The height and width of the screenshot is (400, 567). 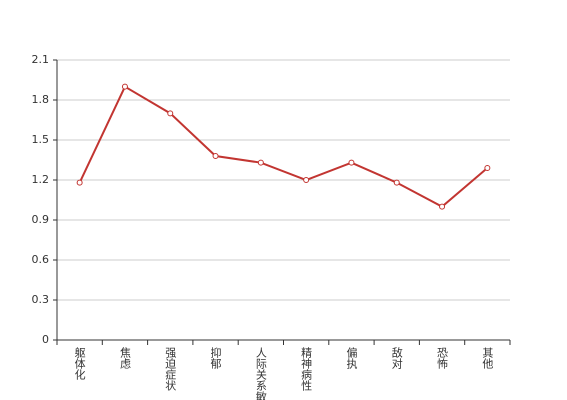 What do you see at coordinates (41, 179) in the screenshot?
I see `y-tick-label: 1.2` at bounding box center [41, 179].